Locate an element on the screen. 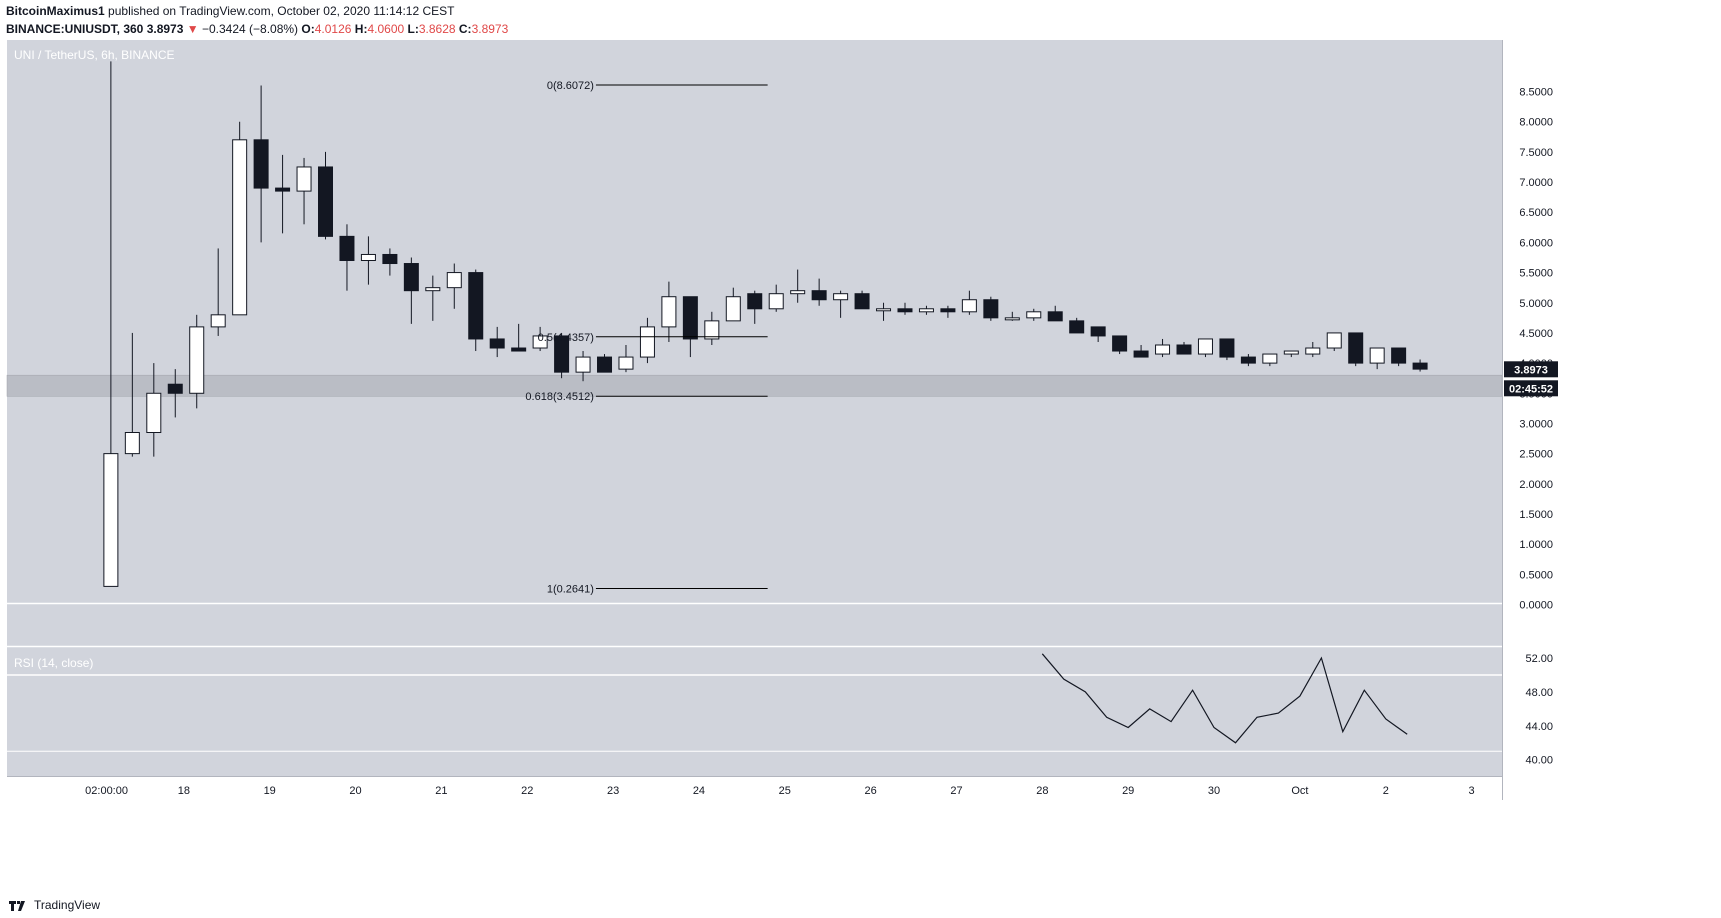  tradingview-brand: TradingView is located at coordinates (54, 905).